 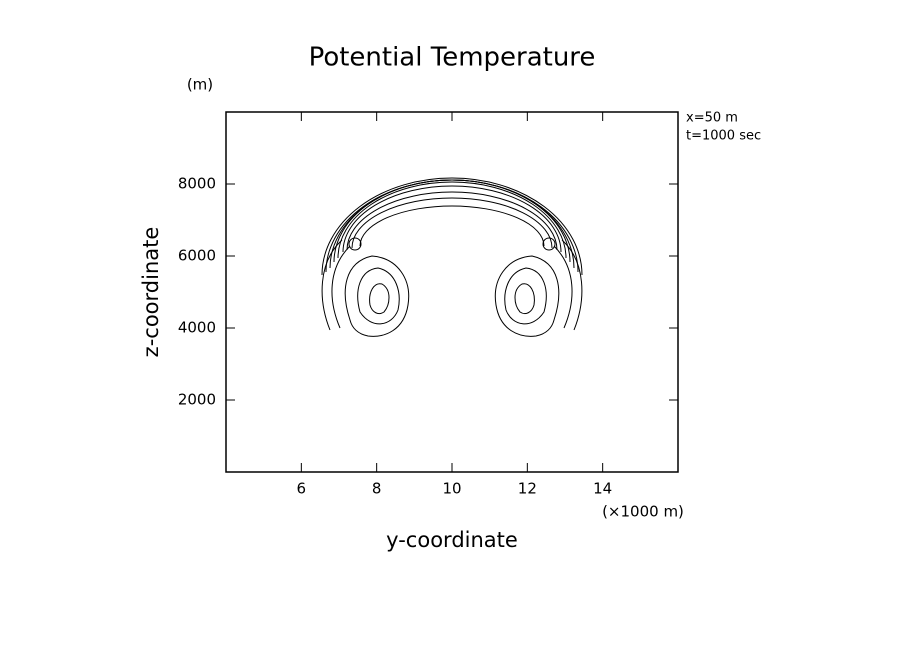 What do you see at coordinates (302, 489) in the screenshot?
I see `x-tick-label: 6` at bounding box center [302, 489].